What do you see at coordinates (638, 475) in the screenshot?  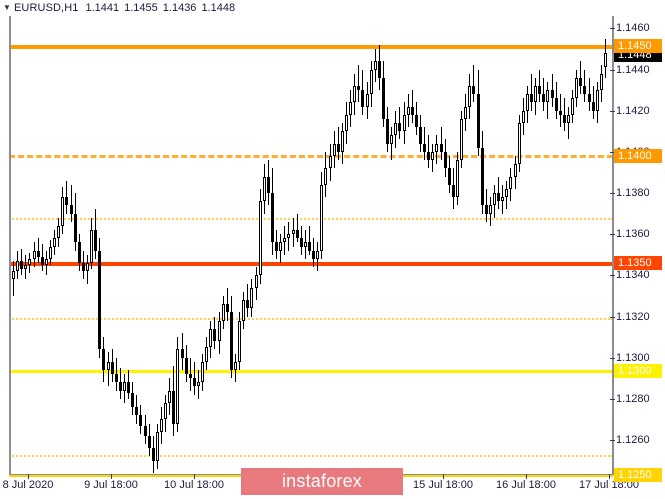 I see `level-badge-support-1-1250: 1.1250` at bounding box center [638, 475].